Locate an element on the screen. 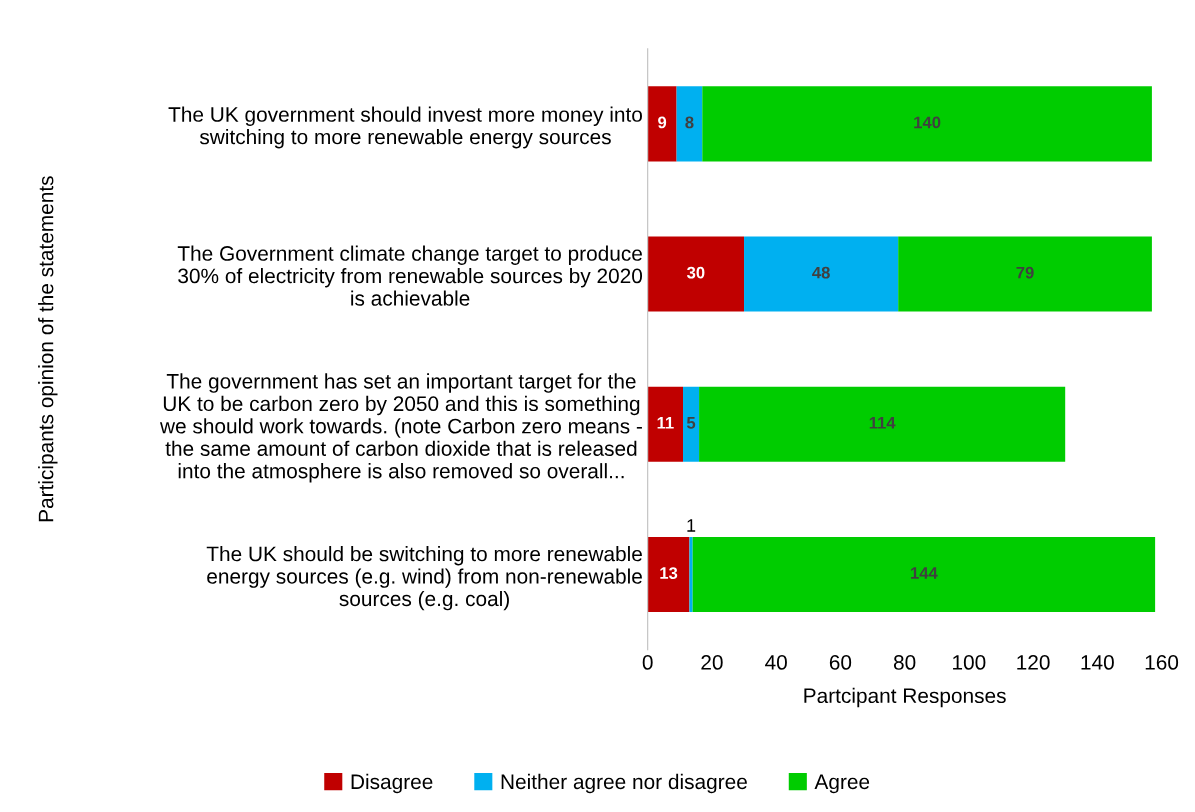 Image resolution: width=1195 pixels, height=812 pixels. x-tick-label: 20 is located at coordinates (712, 662).